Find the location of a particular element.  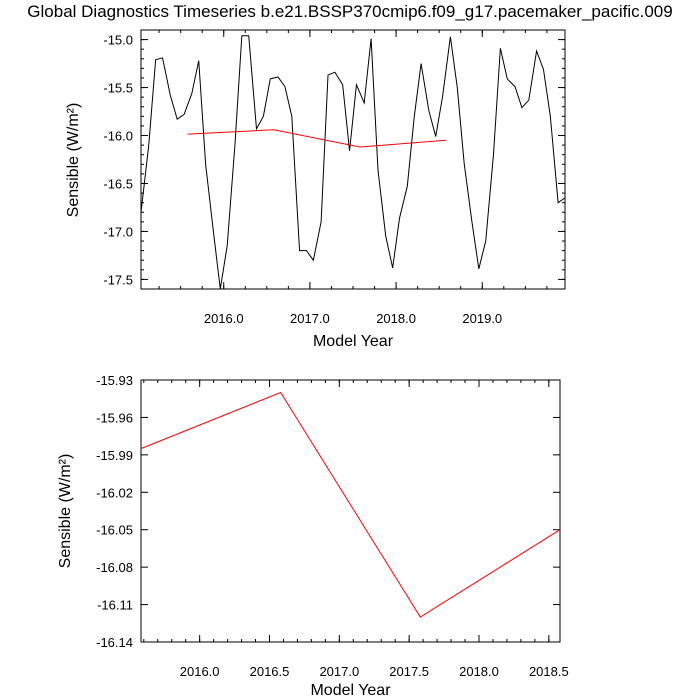

x-tick-label: 2016.5 is located at coordinates (270, 671).